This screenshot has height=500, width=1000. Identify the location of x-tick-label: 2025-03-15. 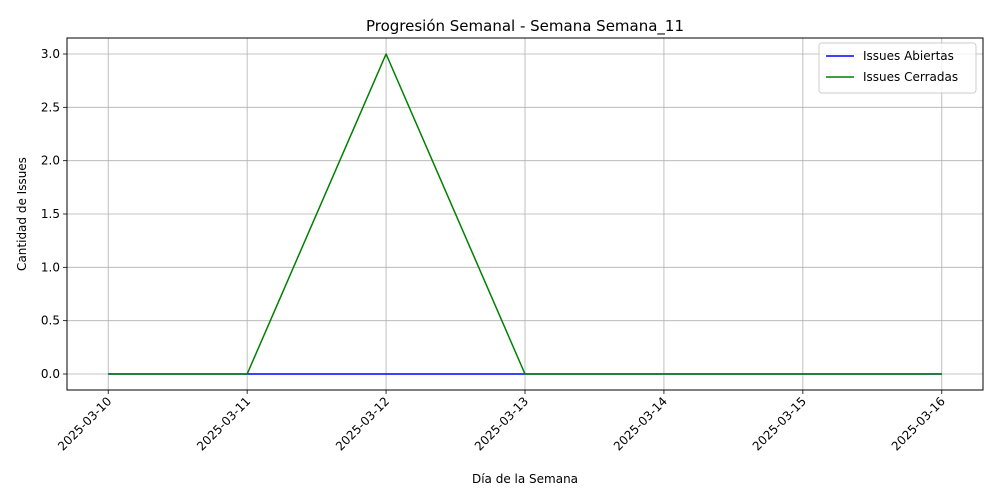
(779, 423).